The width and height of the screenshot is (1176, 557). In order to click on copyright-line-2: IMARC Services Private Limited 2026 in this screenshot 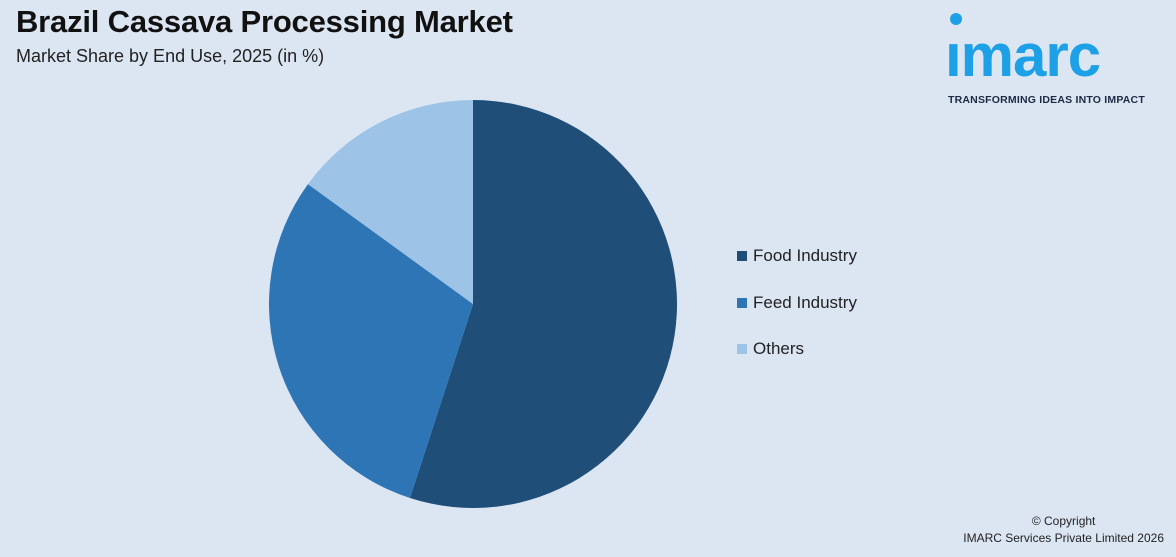, I will do `click(1063, 538)`.